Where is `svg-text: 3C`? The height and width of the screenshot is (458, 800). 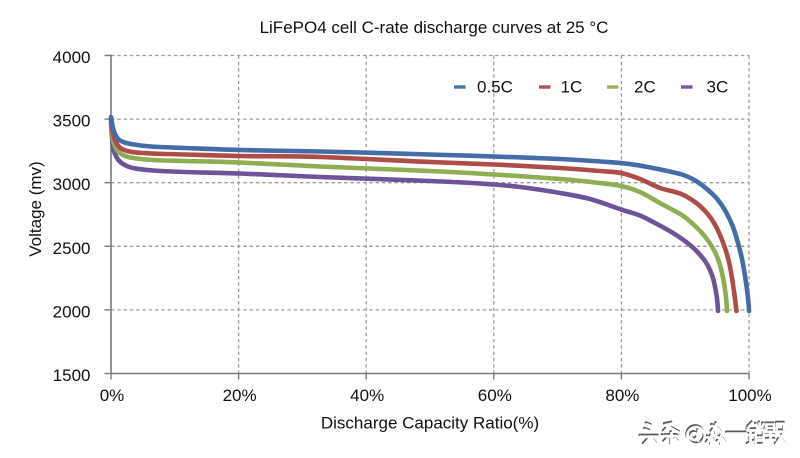 svg-text: 3C is located at coordinates (718, 87).